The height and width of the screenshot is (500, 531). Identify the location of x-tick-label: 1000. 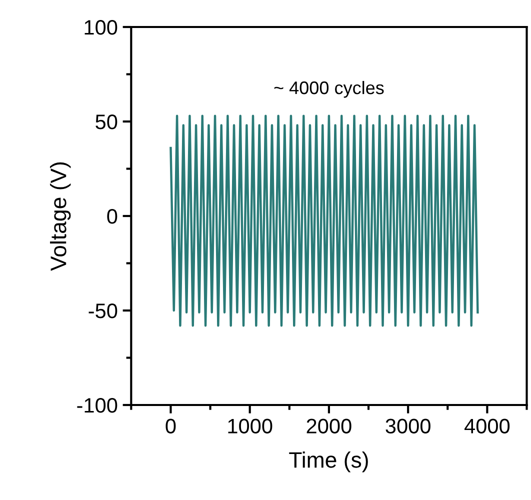
(250, 426).